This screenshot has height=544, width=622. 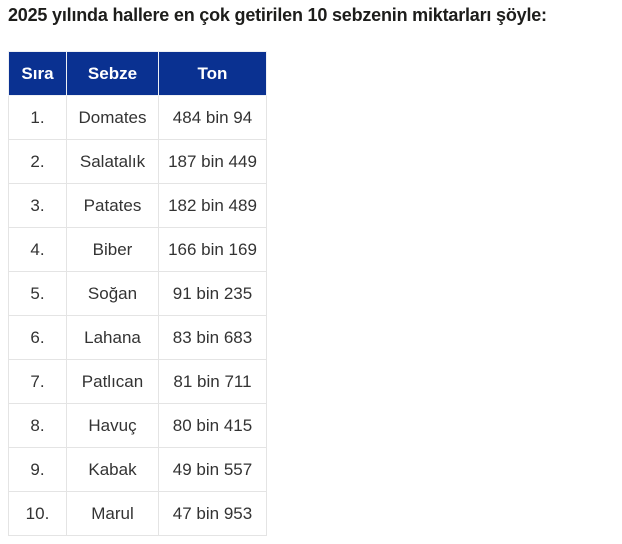 I want to click on column-header-tonnage: Ton, so click(x=212, y=73).